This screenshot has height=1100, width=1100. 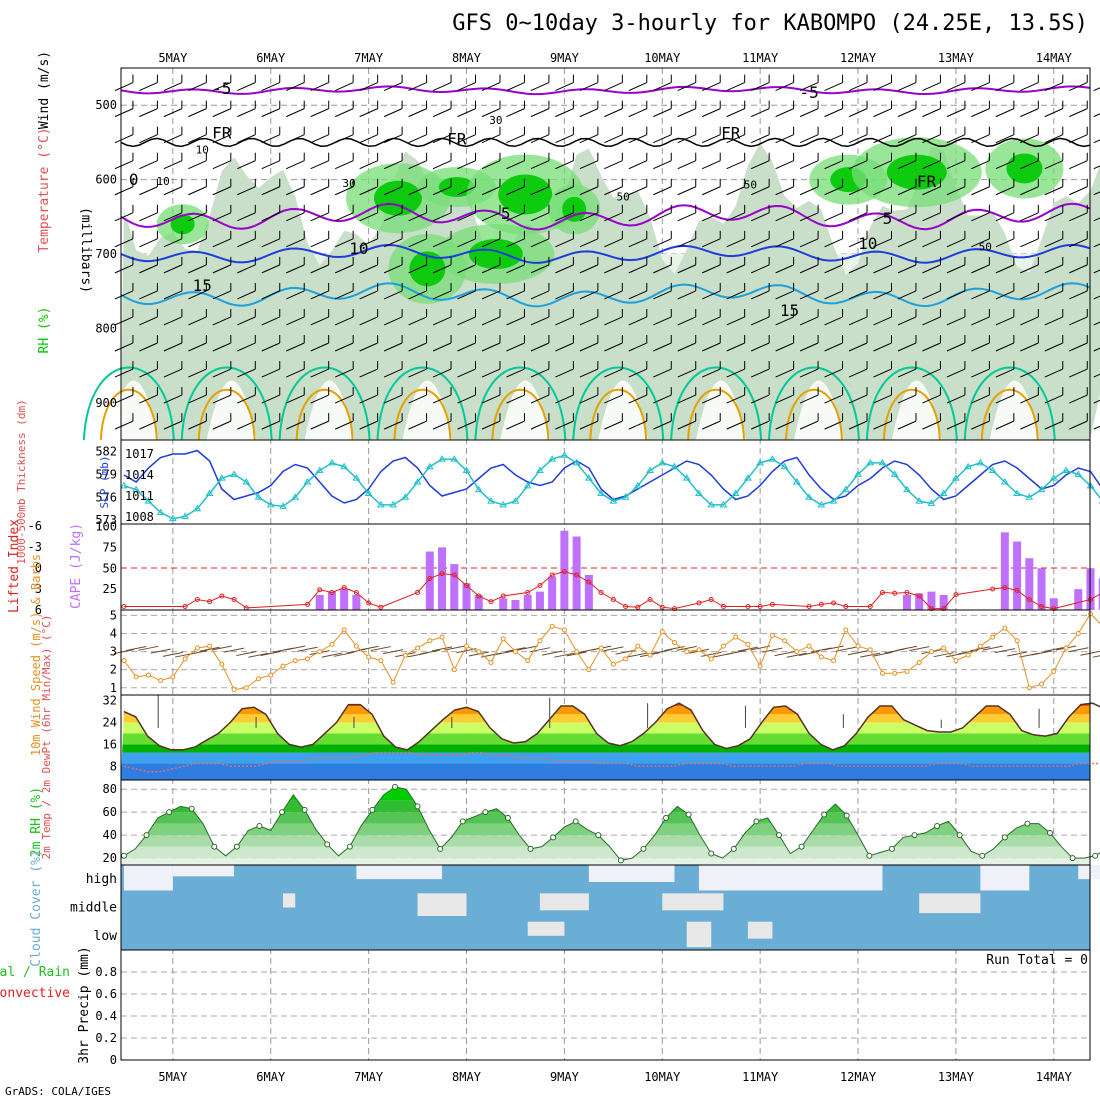 I want to click on panel-frame, so click(x=605, y=482).